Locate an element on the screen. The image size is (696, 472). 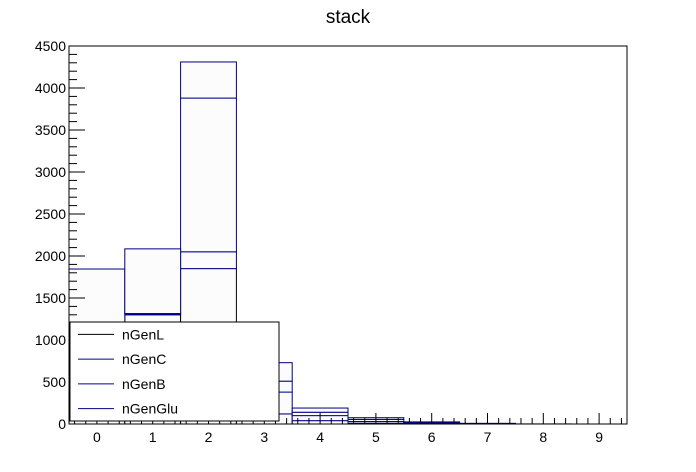
x-tick-label: 7 is located at coordinates (488, 437).